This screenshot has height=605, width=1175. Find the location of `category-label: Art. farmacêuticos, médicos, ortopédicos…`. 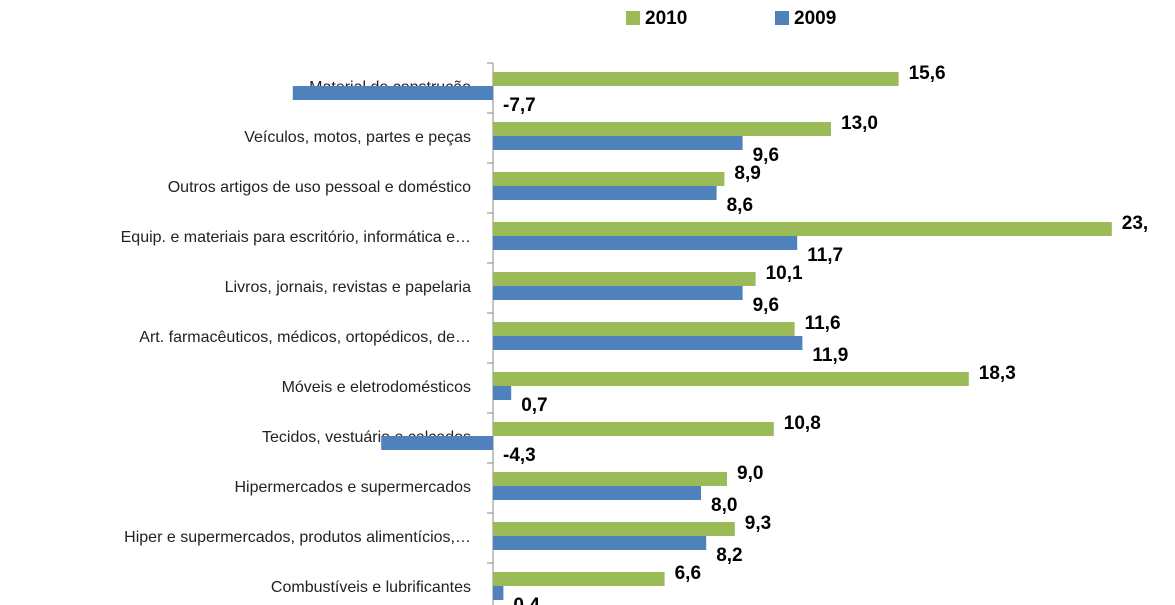

category-label: Art. farmacêuticos, médicos, ortopédicos… is located at coordinates (305, 337).